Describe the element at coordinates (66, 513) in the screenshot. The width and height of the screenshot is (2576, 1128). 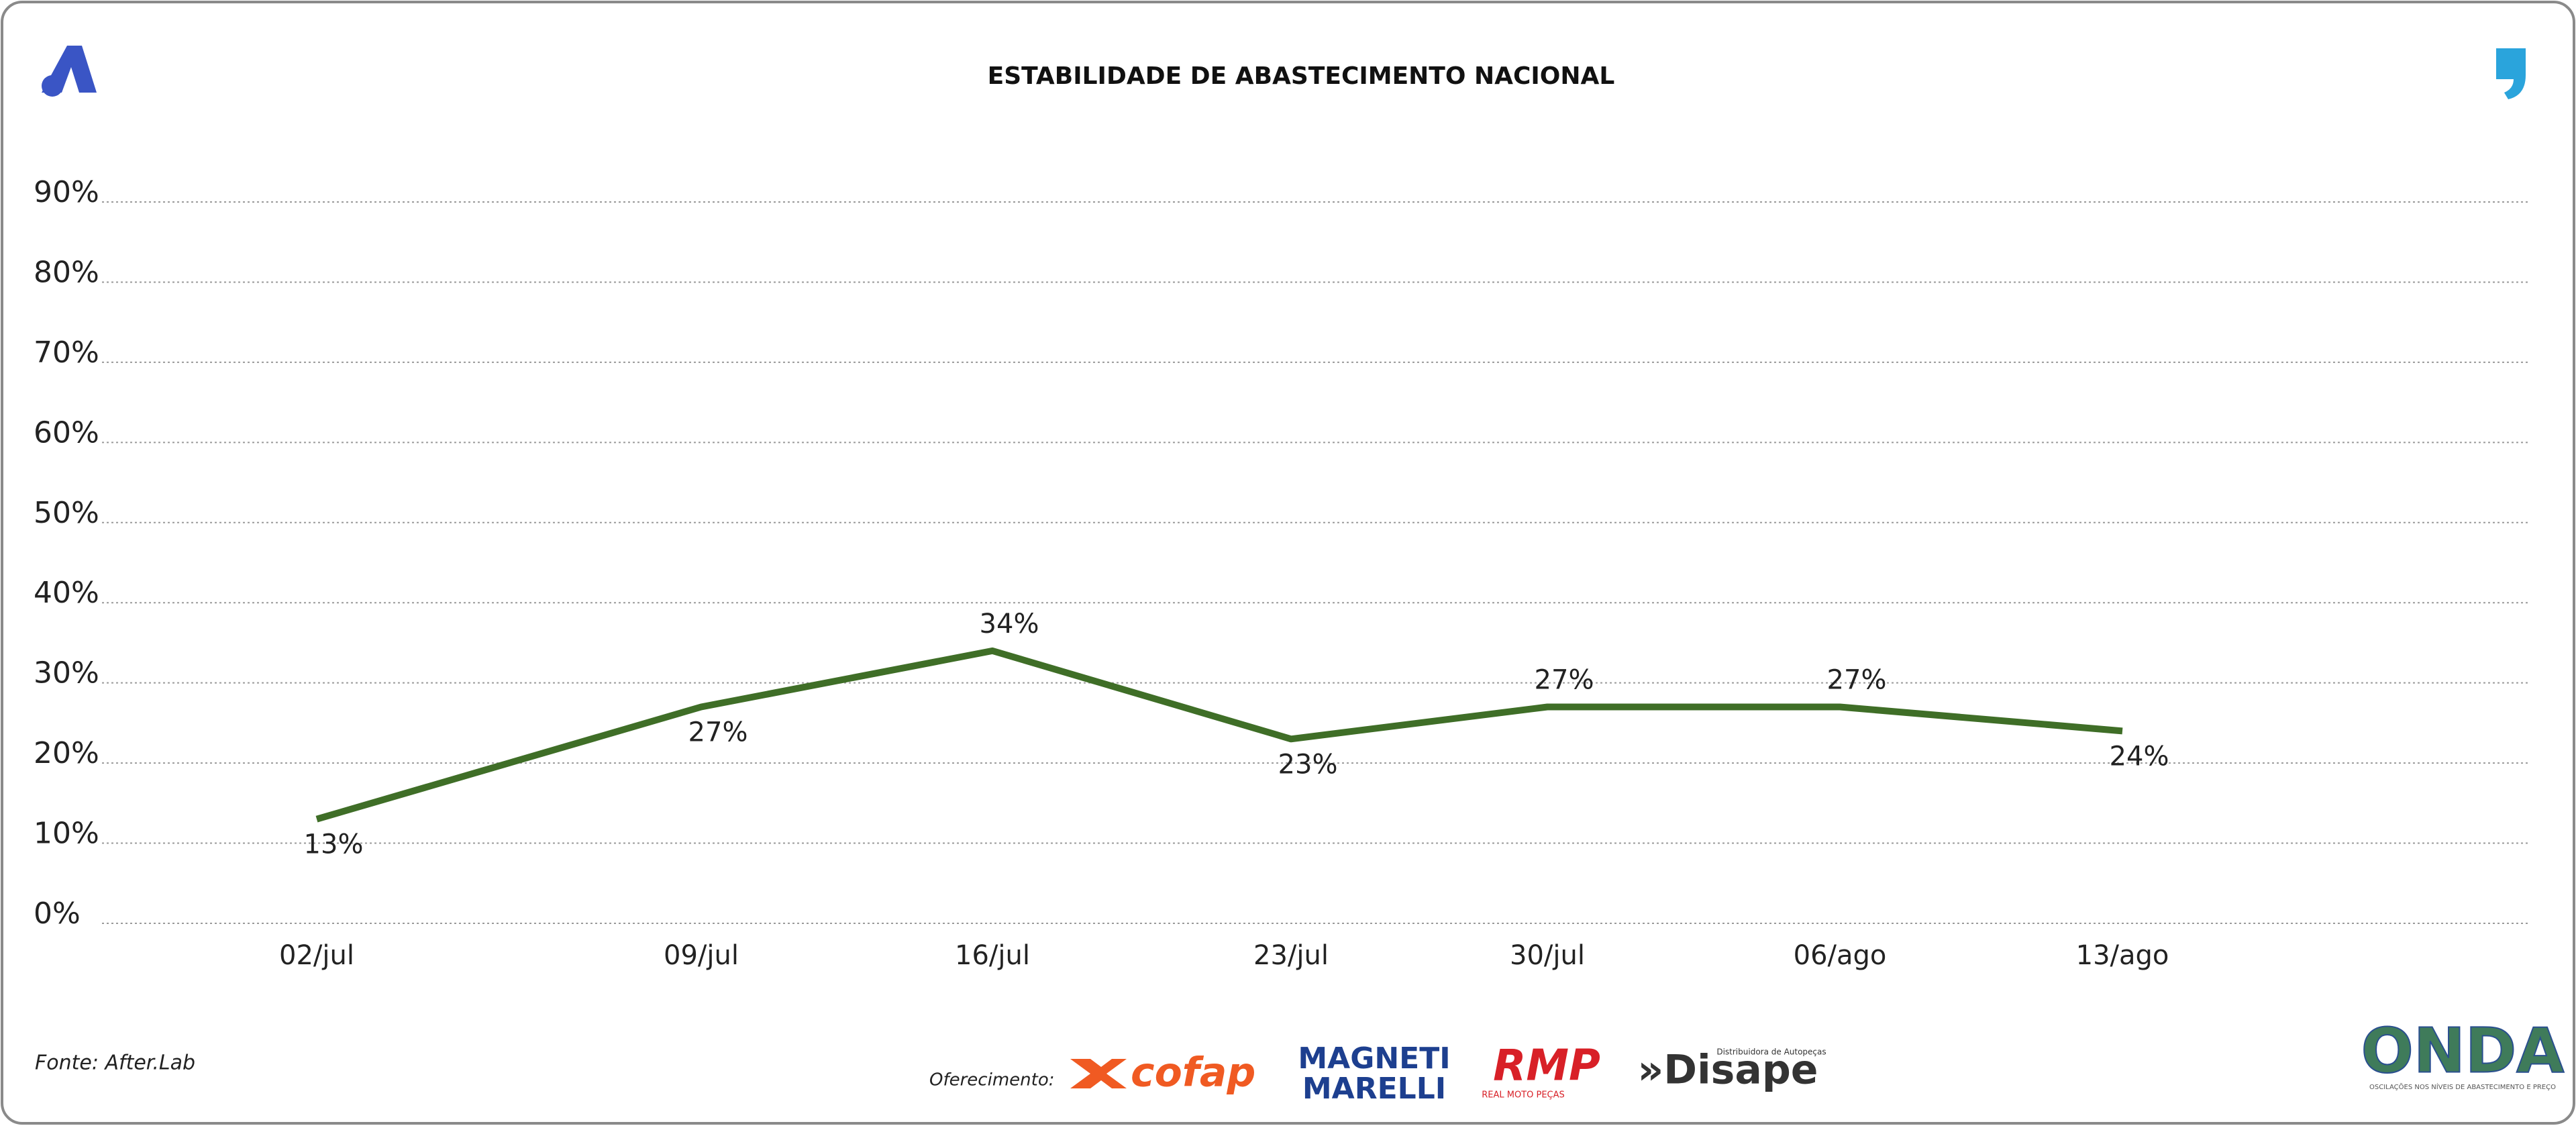
I see `y-tick-label: 50%` at that location.